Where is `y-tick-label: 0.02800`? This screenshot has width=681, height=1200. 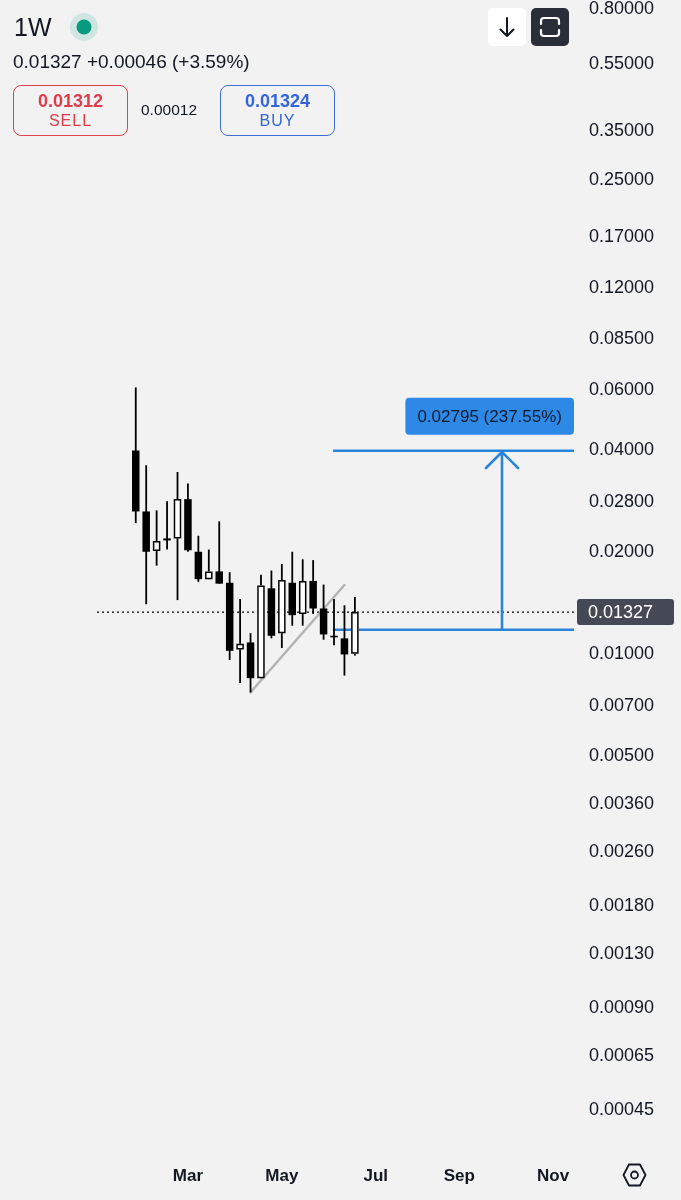 y-tick-label: 0.02800 is located at coordinates (622, 501).